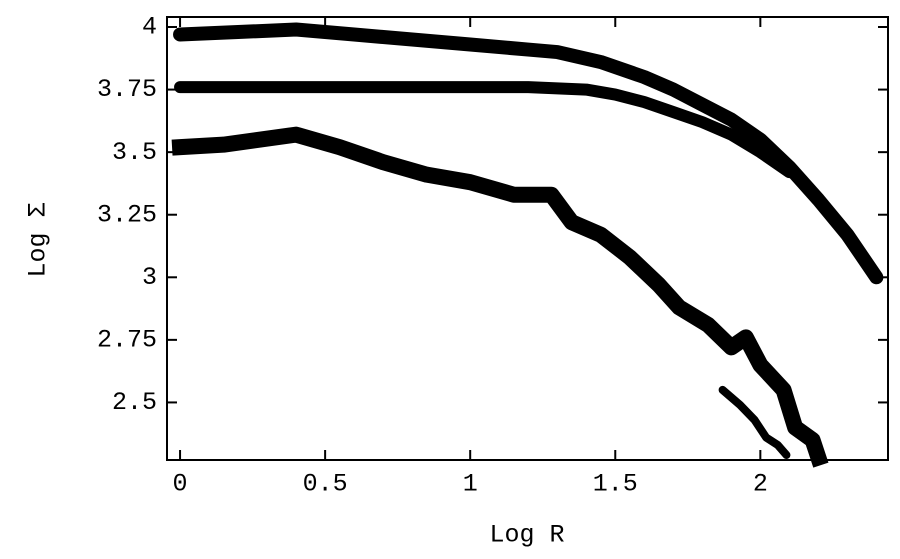 This screenshot has width=900, height=559. I want to click on y-tick-label: 4, so click(149, 27).